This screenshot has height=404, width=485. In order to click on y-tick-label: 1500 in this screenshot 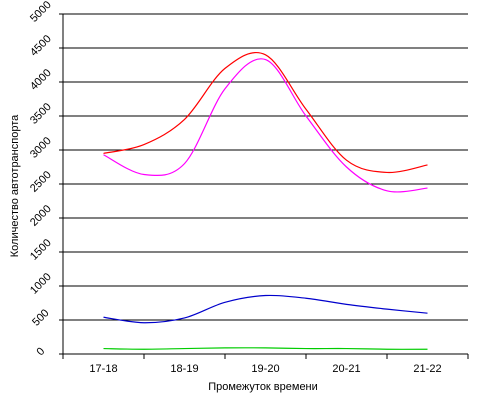, I will do `click(41, 250)`.